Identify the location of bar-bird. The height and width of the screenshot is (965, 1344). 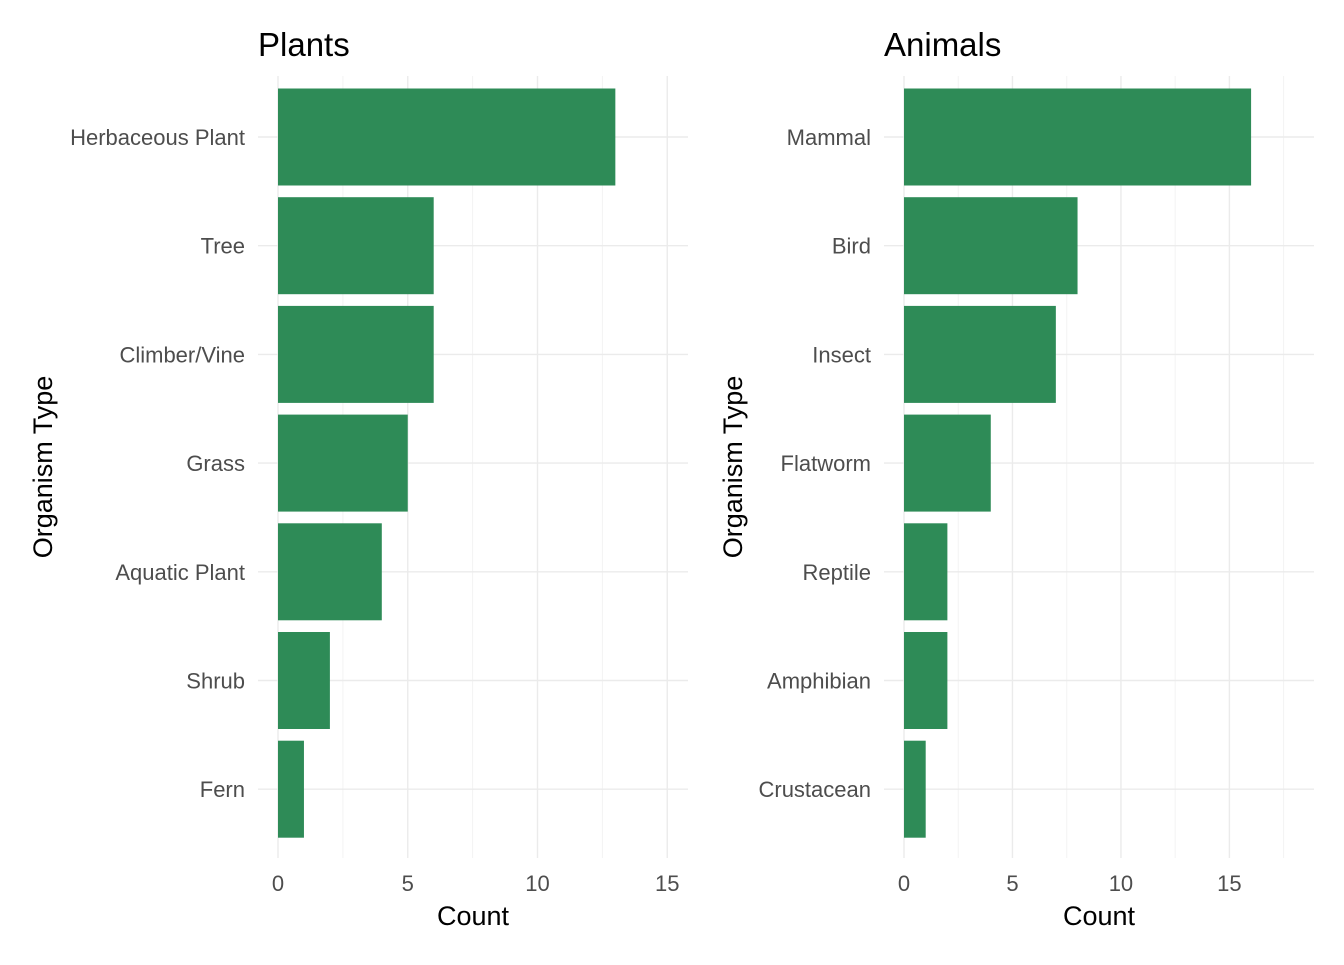
(991, 246).